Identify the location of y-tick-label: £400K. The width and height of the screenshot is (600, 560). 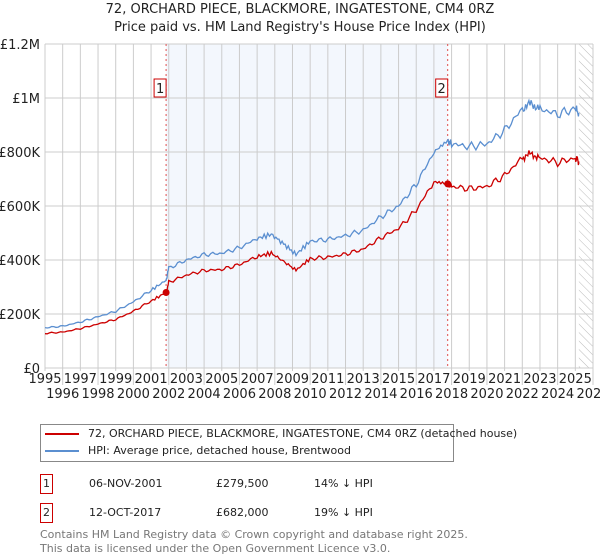
(20, 261).